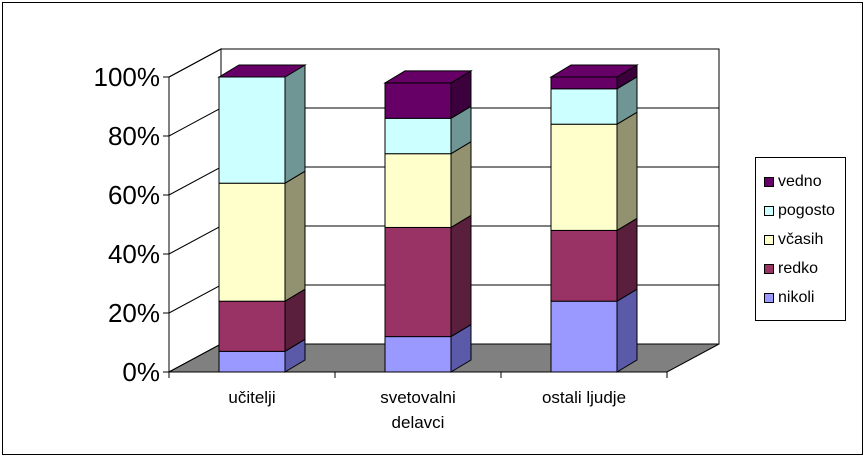 This screenshot has height=459, width=867. What do you see at coordinates (134, 254) in the screenshot?
I see `y-tick-label: 40%` at bounding box center [134, 254].